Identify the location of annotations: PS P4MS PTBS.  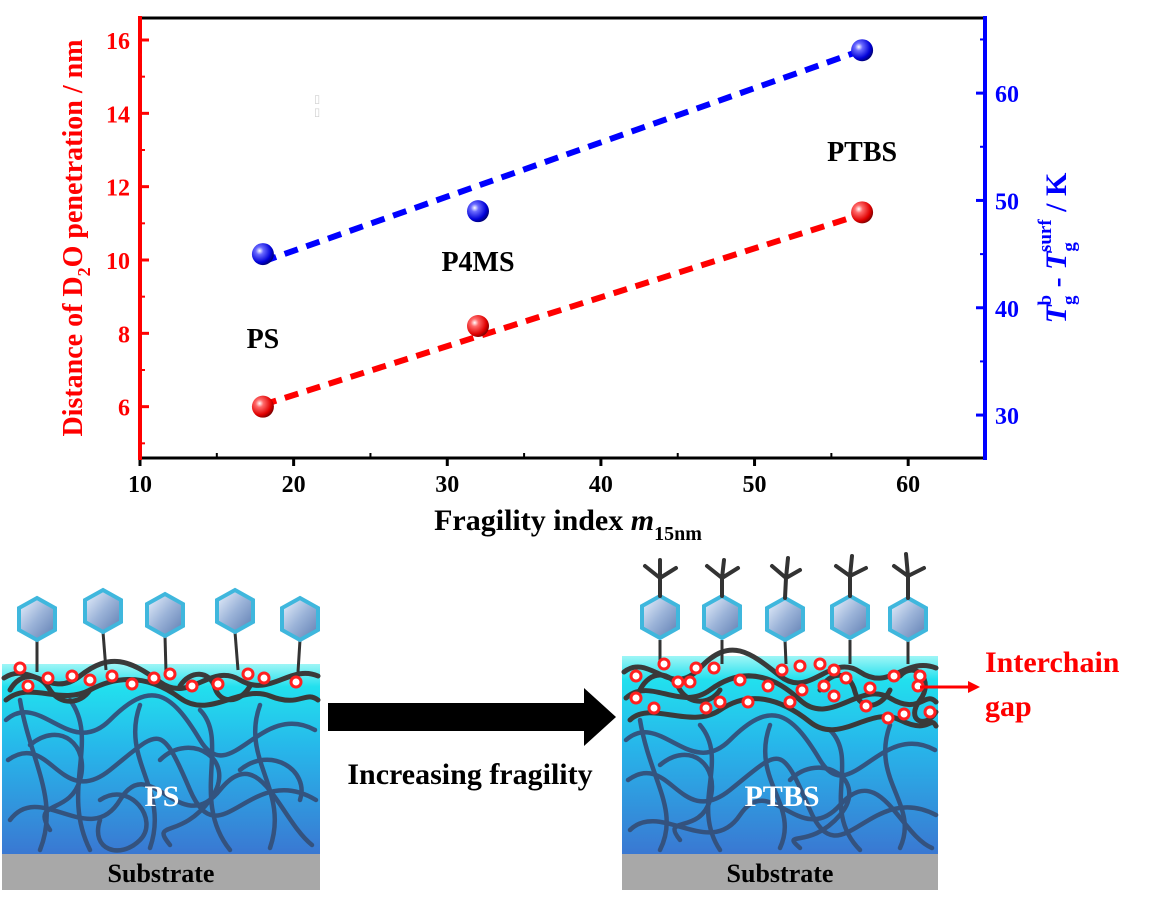
(572, 246).